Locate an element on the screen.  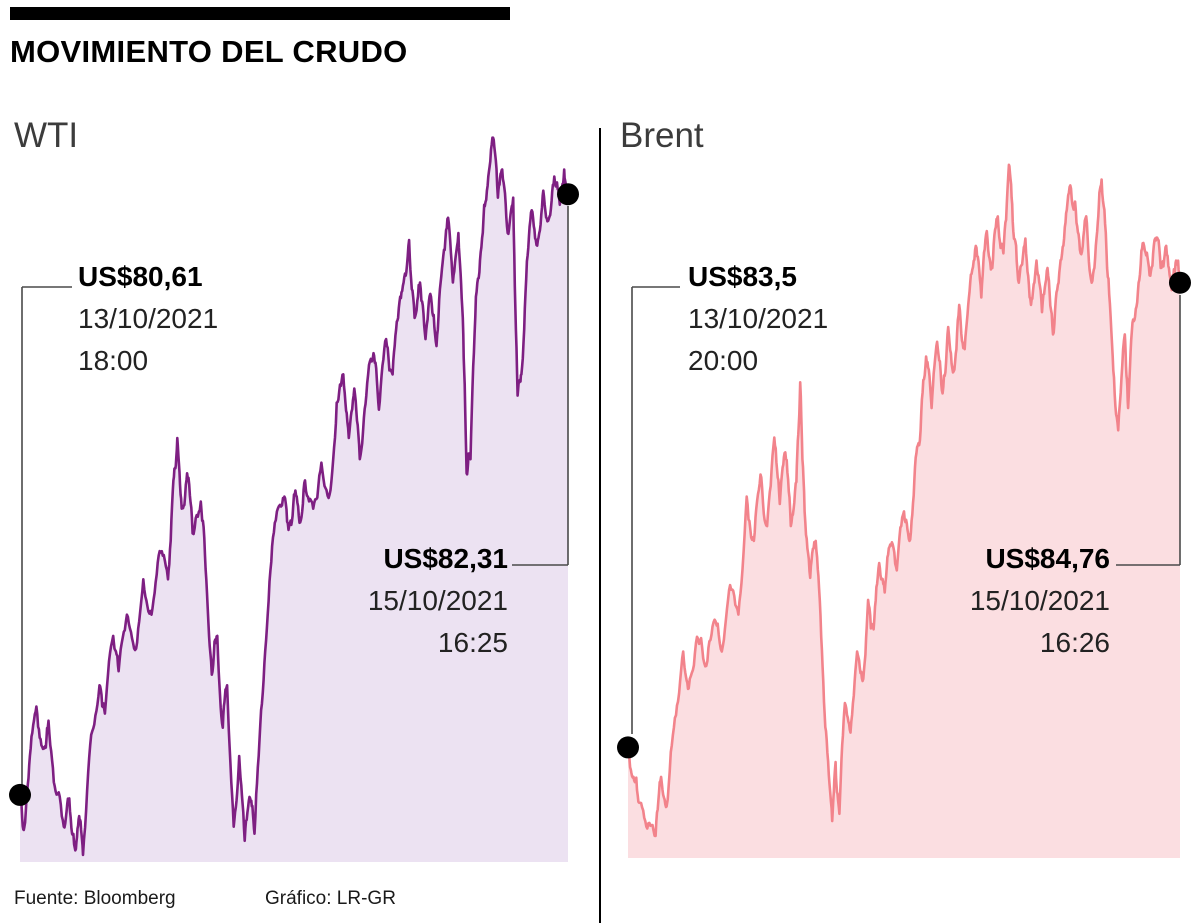
source-label: Fuente: Bloomberg is located at coordinates (95, 898).